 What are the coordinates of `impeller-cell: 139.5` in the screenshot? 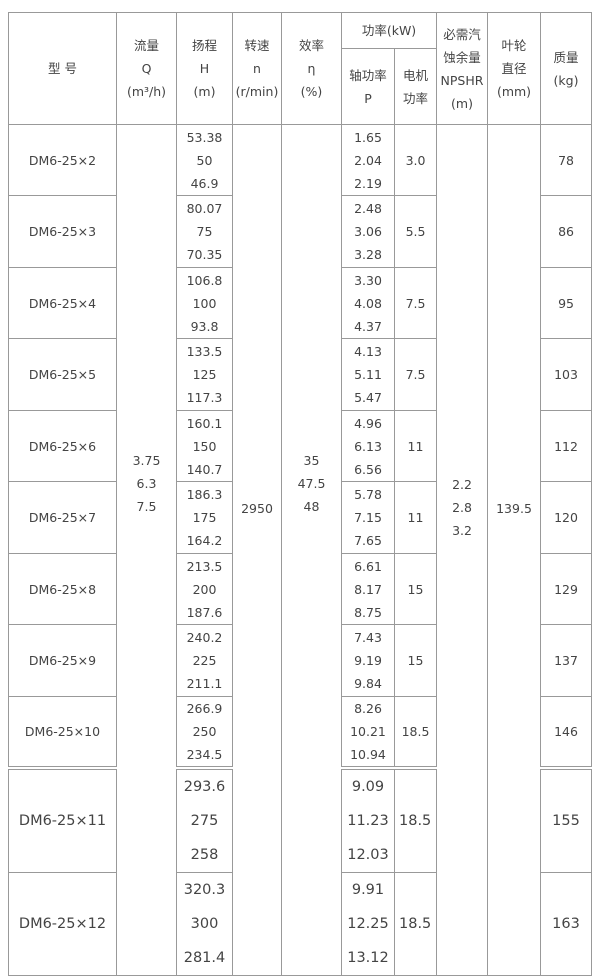 It's located at (514, 550).